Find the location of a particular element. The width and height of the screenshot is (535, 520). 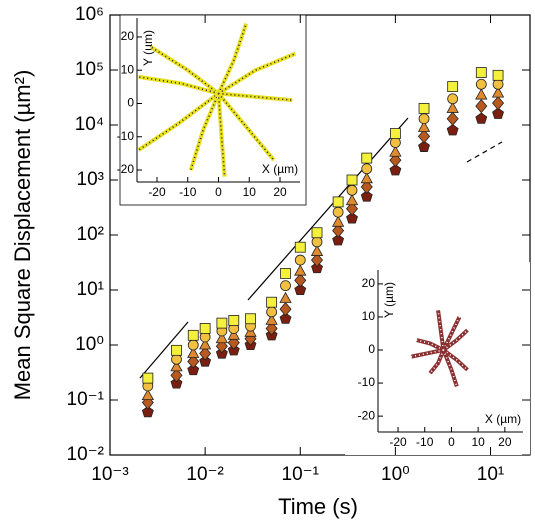

guide-line is located at coordinates (484, 152).